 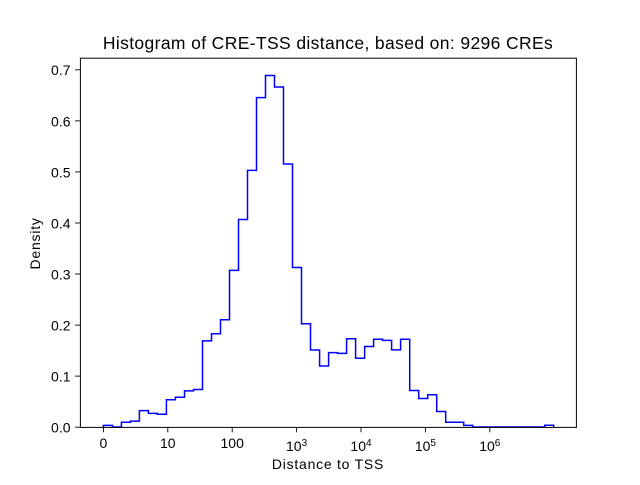 I want to click on svg-text: 100, so click(x=233, y=443).